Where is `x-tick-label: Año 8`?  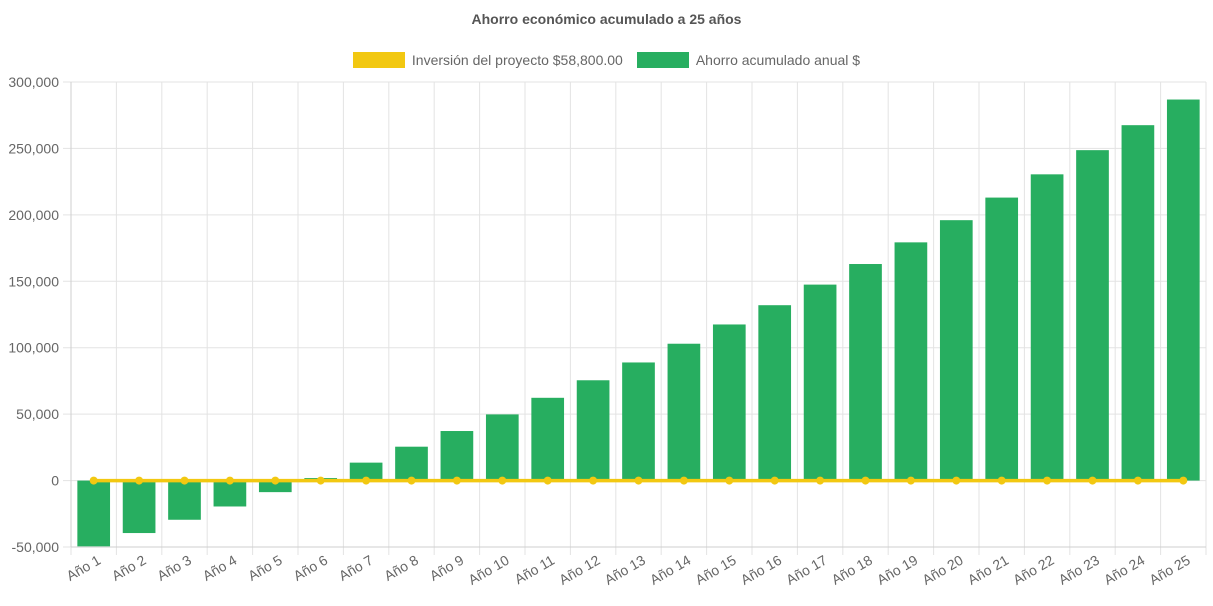 x-tick-label: Año 8 is located at coordinates (401, 568).